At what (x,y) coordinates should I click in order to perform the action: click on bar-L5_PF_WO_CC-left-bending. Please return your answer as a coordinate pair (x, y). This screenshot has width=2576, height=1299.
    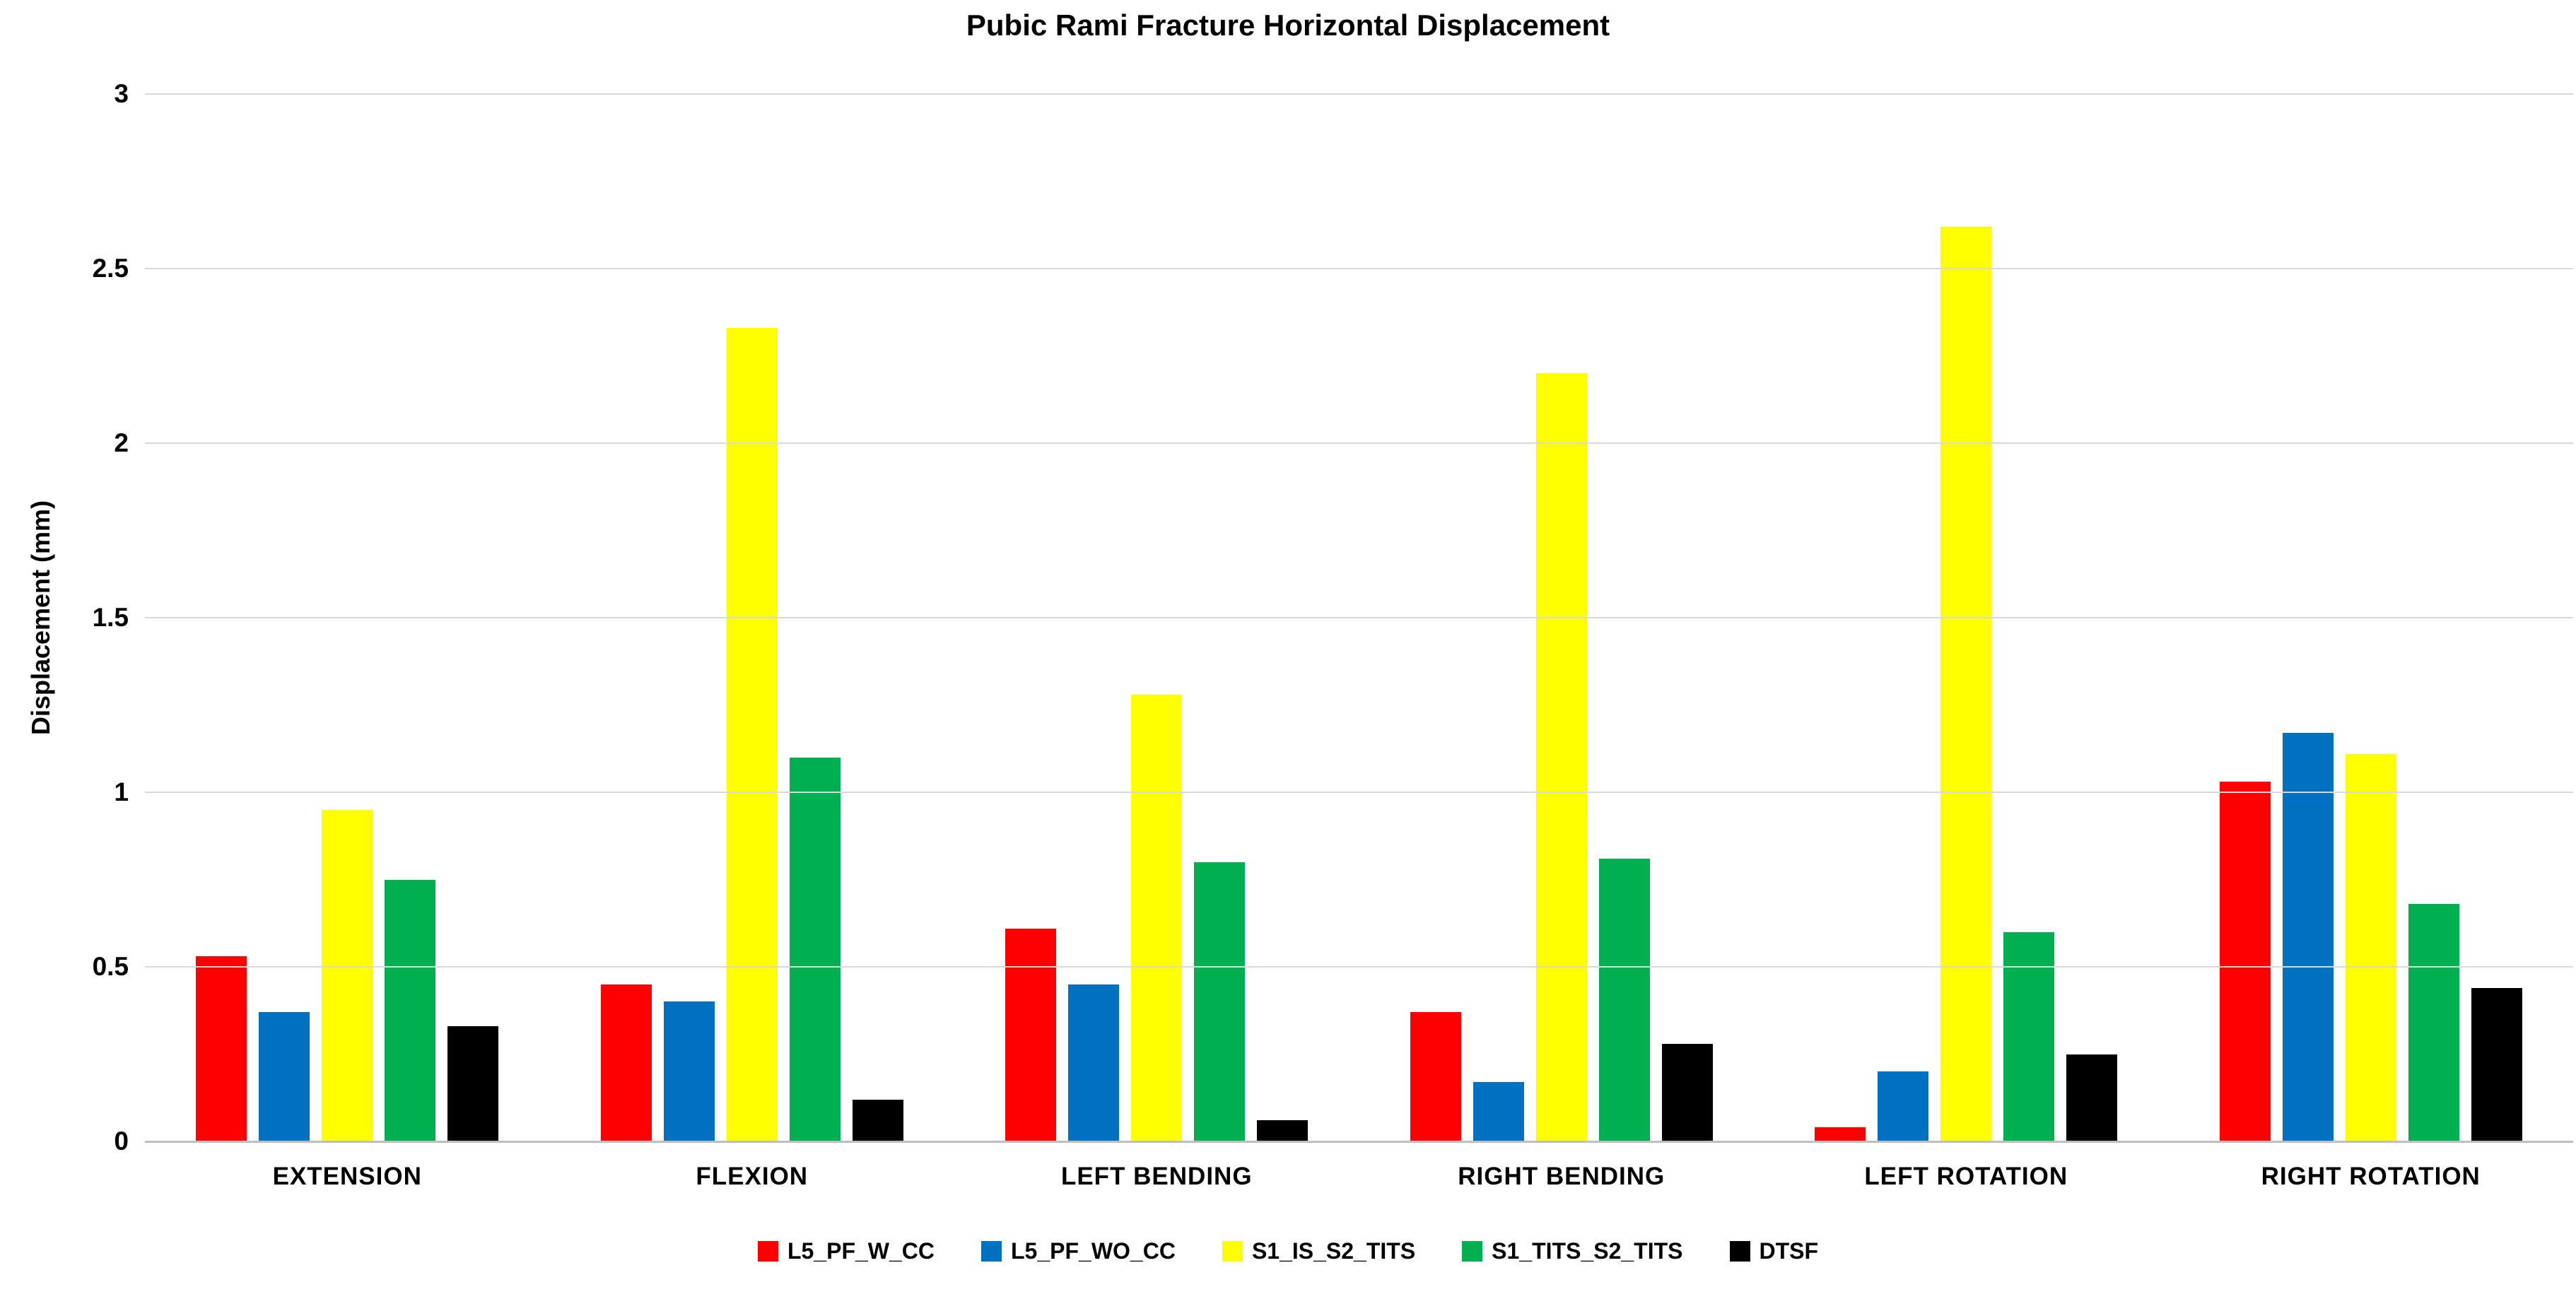
    Looking at the image, I should click on (1094, 1062).